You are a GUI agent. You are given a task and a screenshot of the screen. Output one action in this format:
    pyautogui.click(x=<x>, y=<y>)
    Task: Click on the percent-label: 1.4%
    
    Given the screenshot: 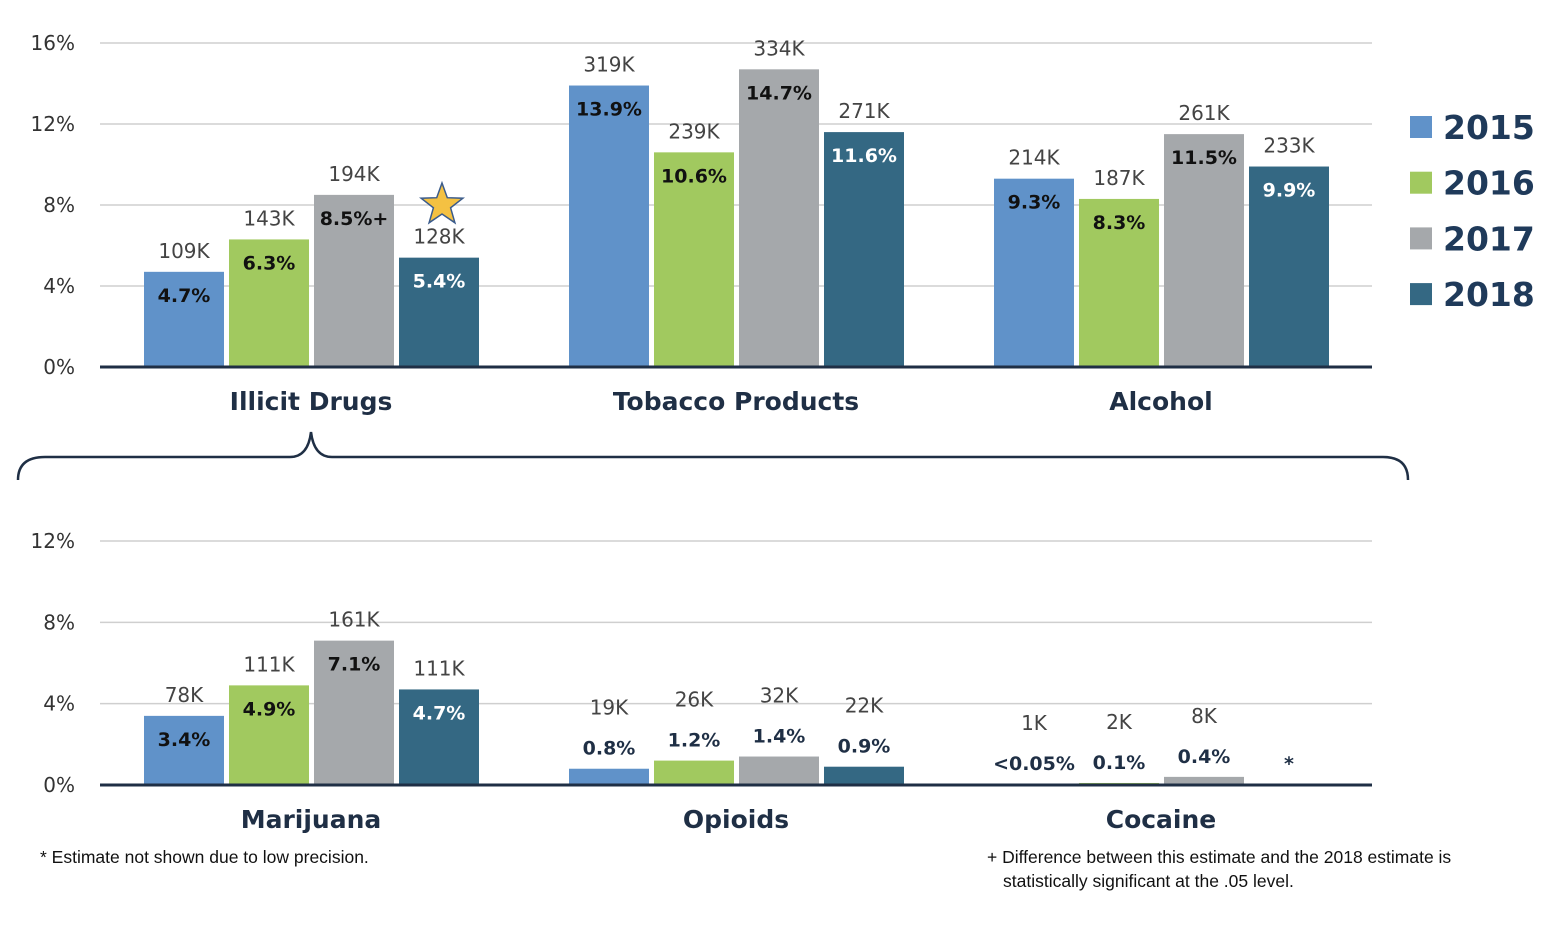 What is the action you would take?
    pyautogui.click(x=779, y=737)
    